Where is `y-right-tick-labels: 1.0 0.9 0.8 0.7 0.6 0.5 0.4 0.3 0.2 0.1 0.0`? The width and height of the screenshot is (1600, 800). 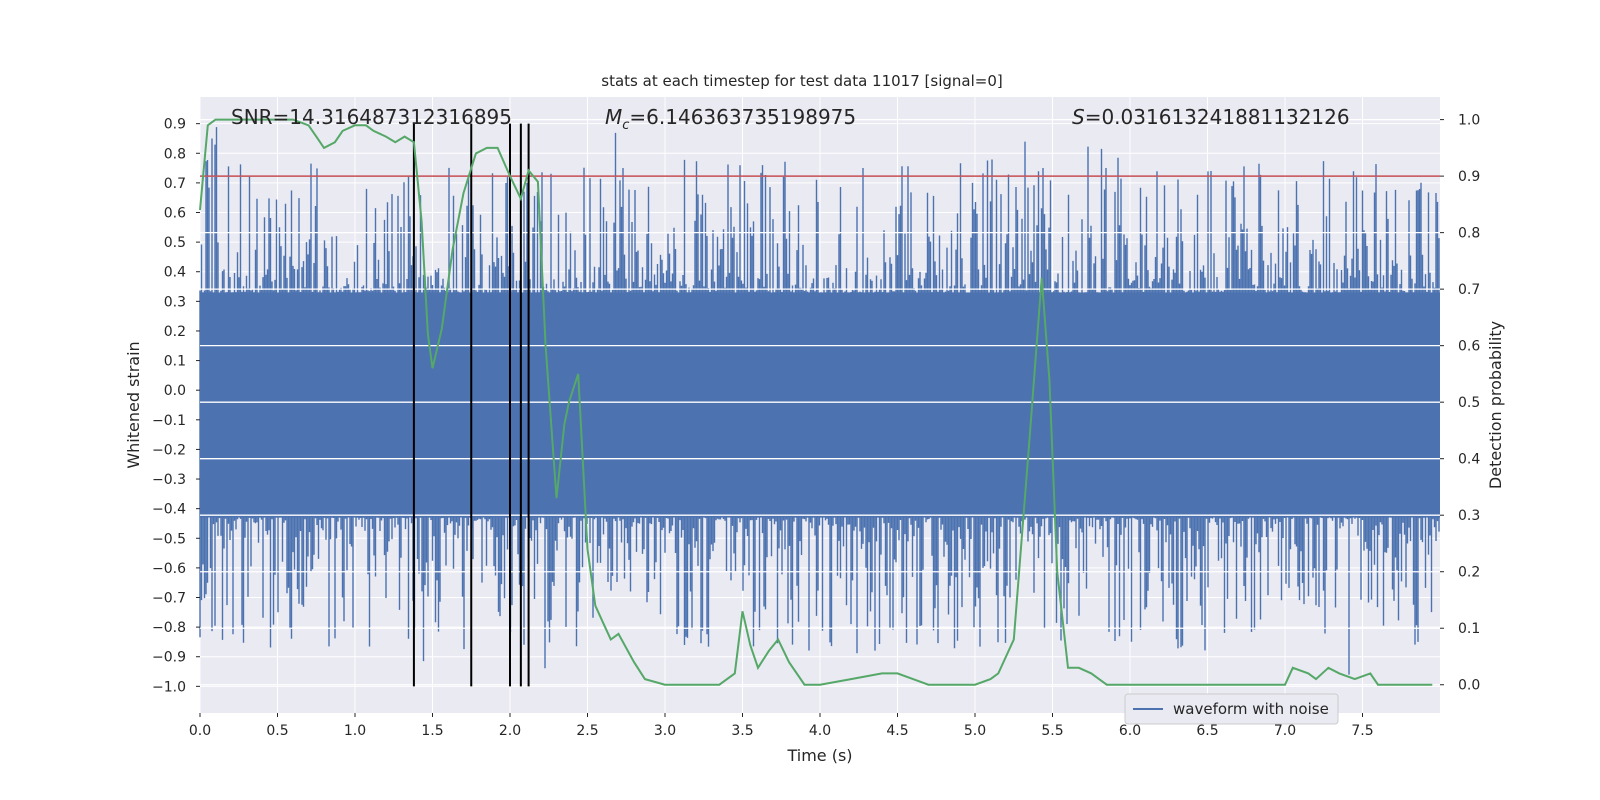 y-right-tick-labels: 1.0 0.9 0.8 0.7 0.6 0.5 0.4 0.3 0.2 0.1 0.0 is located at coordinates (1460, 403).